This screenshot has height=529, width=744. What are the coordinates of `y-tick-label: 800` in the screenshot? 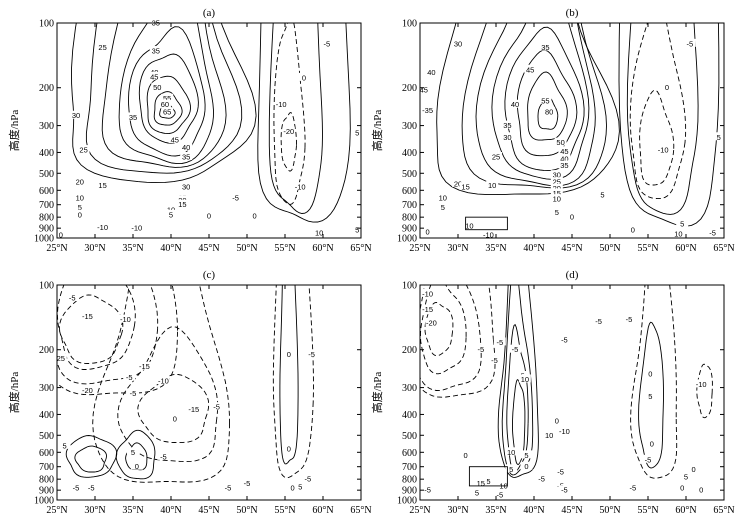 It's located at (409, 218).